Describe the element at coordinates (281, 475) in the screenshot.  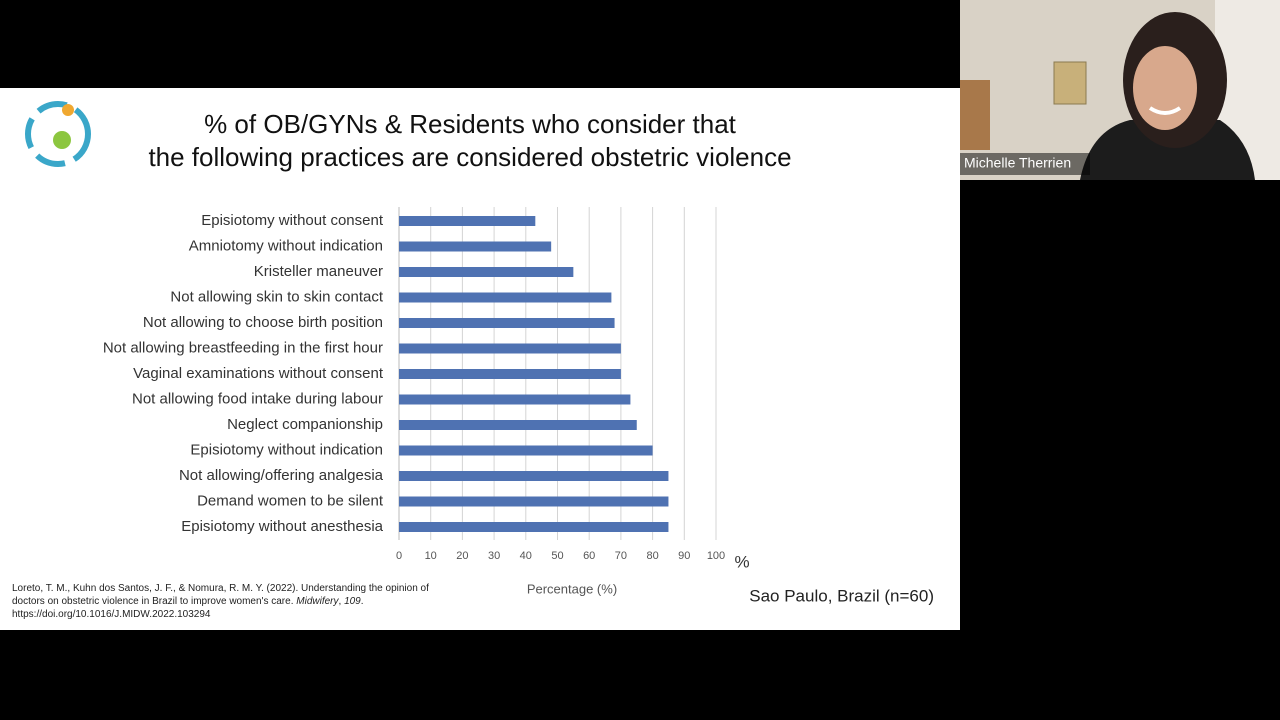
I see `y-tick-label: Not allowing/offering analgesia` at that location.